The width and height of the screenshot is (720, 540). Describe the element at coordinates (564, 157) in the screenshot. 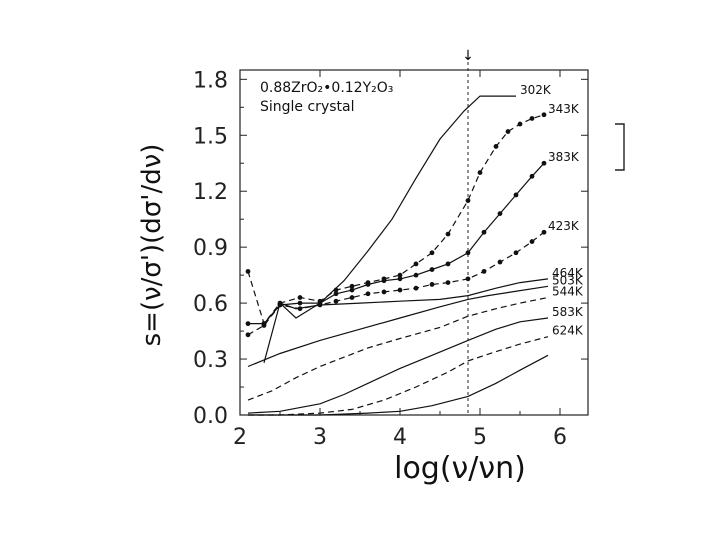

I see `series-label: 383K` at that location.